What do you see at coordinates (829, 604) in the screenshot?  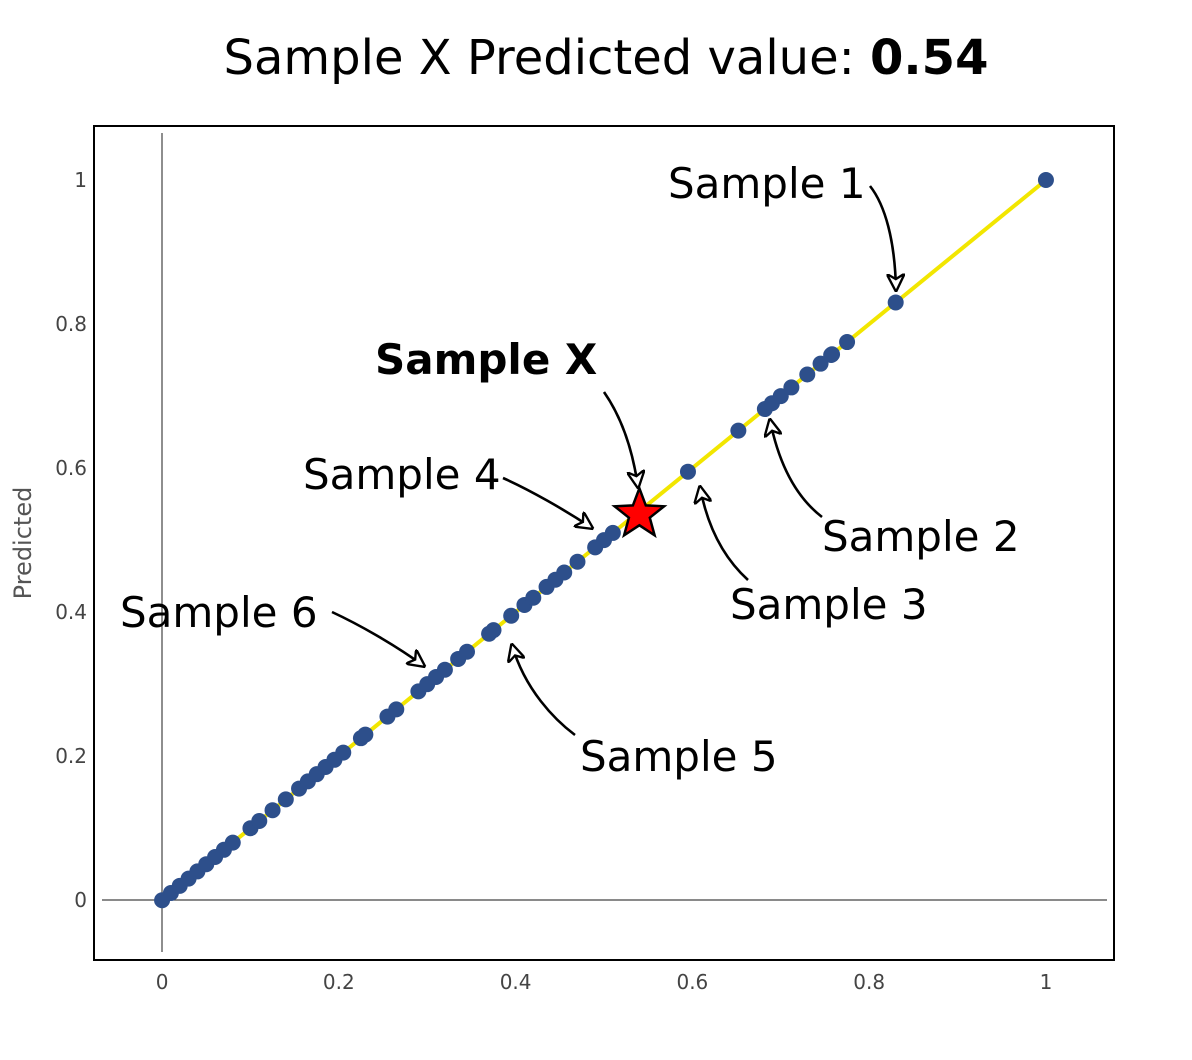 I see `label-sample-3: Sample 3` at bounding box center [829, 604].